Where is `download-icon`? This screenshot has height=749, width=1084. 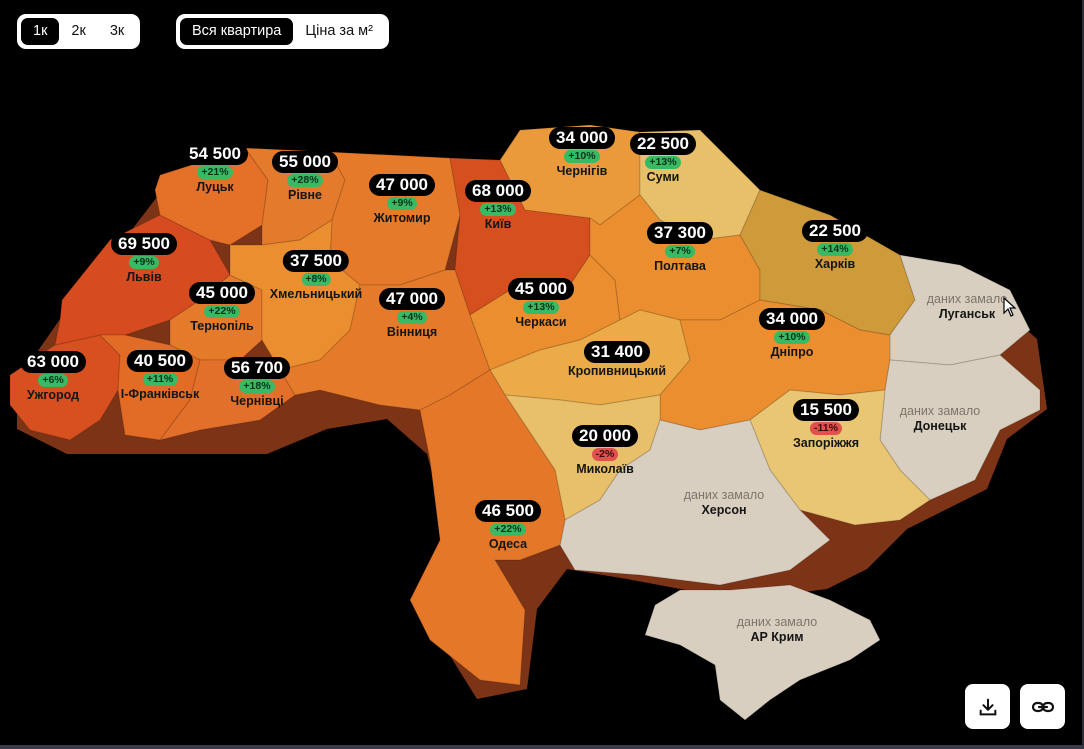
download-icon is located at coordinates (987, 706).